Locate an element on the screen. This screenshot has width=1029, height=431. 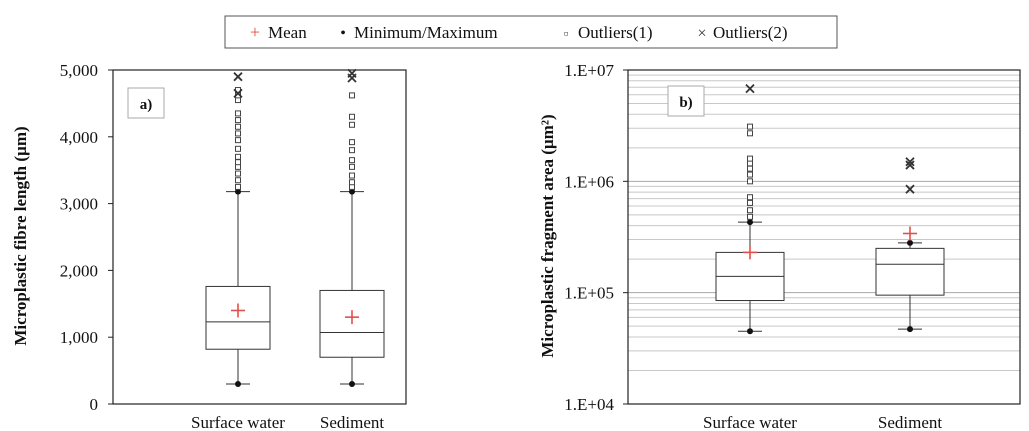
y-tick-label: 1.E+05 is located at coordinates (589, 293).